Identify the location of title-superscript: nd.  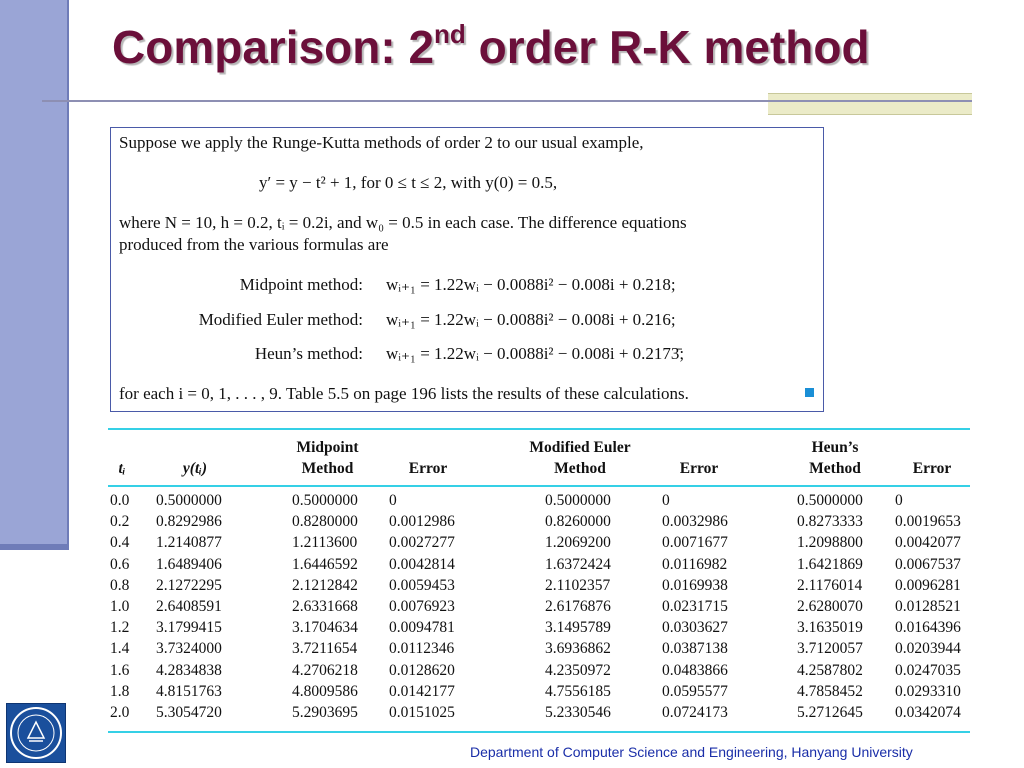
(450, 33).